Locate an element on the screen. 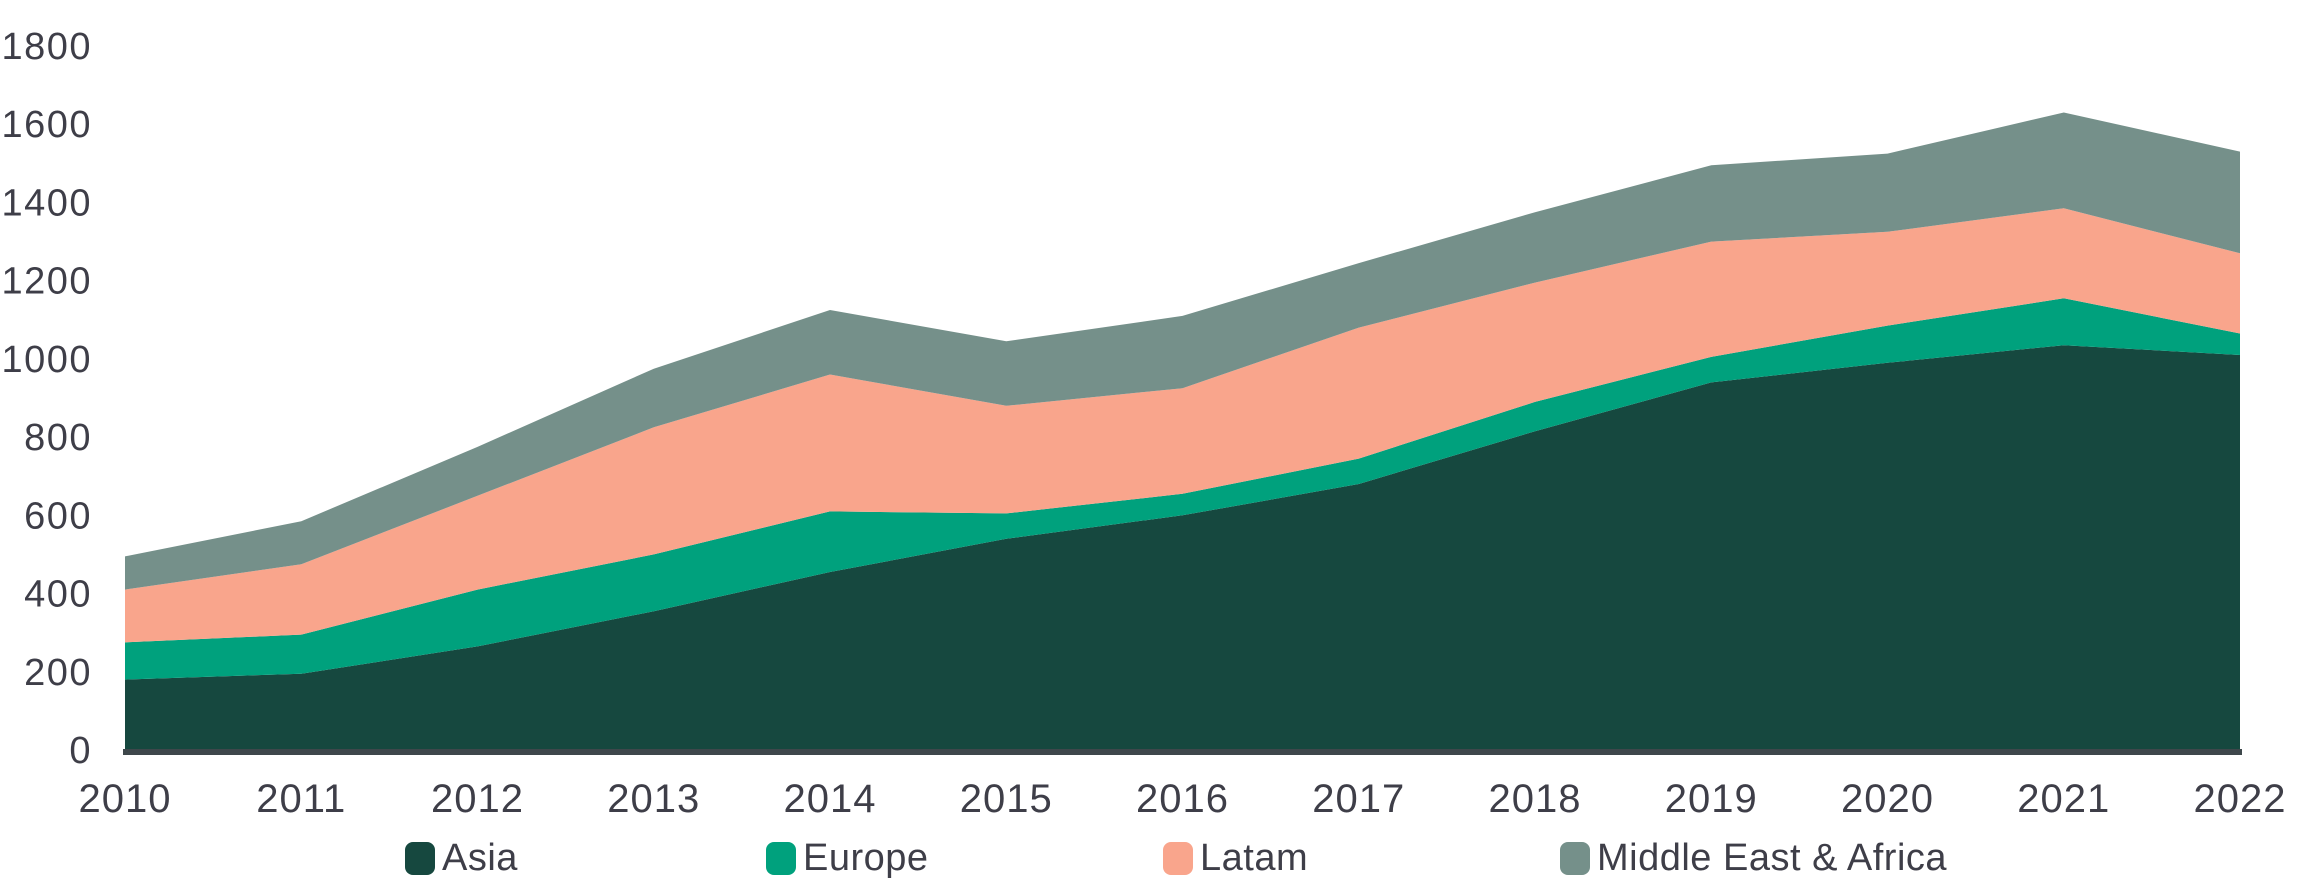 The height and width of the screenshot is (887, 2304). y-tick-label: 800 is located at coordinates (58, 438).